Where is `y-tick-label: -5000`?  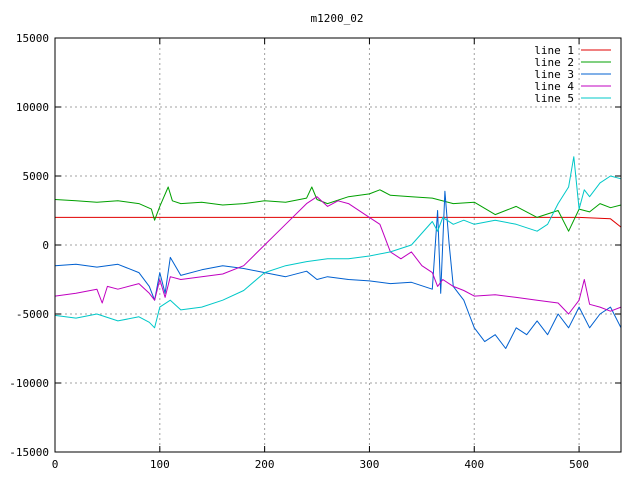
y-tick-label: -5000 is located at coordinates (32, 314).